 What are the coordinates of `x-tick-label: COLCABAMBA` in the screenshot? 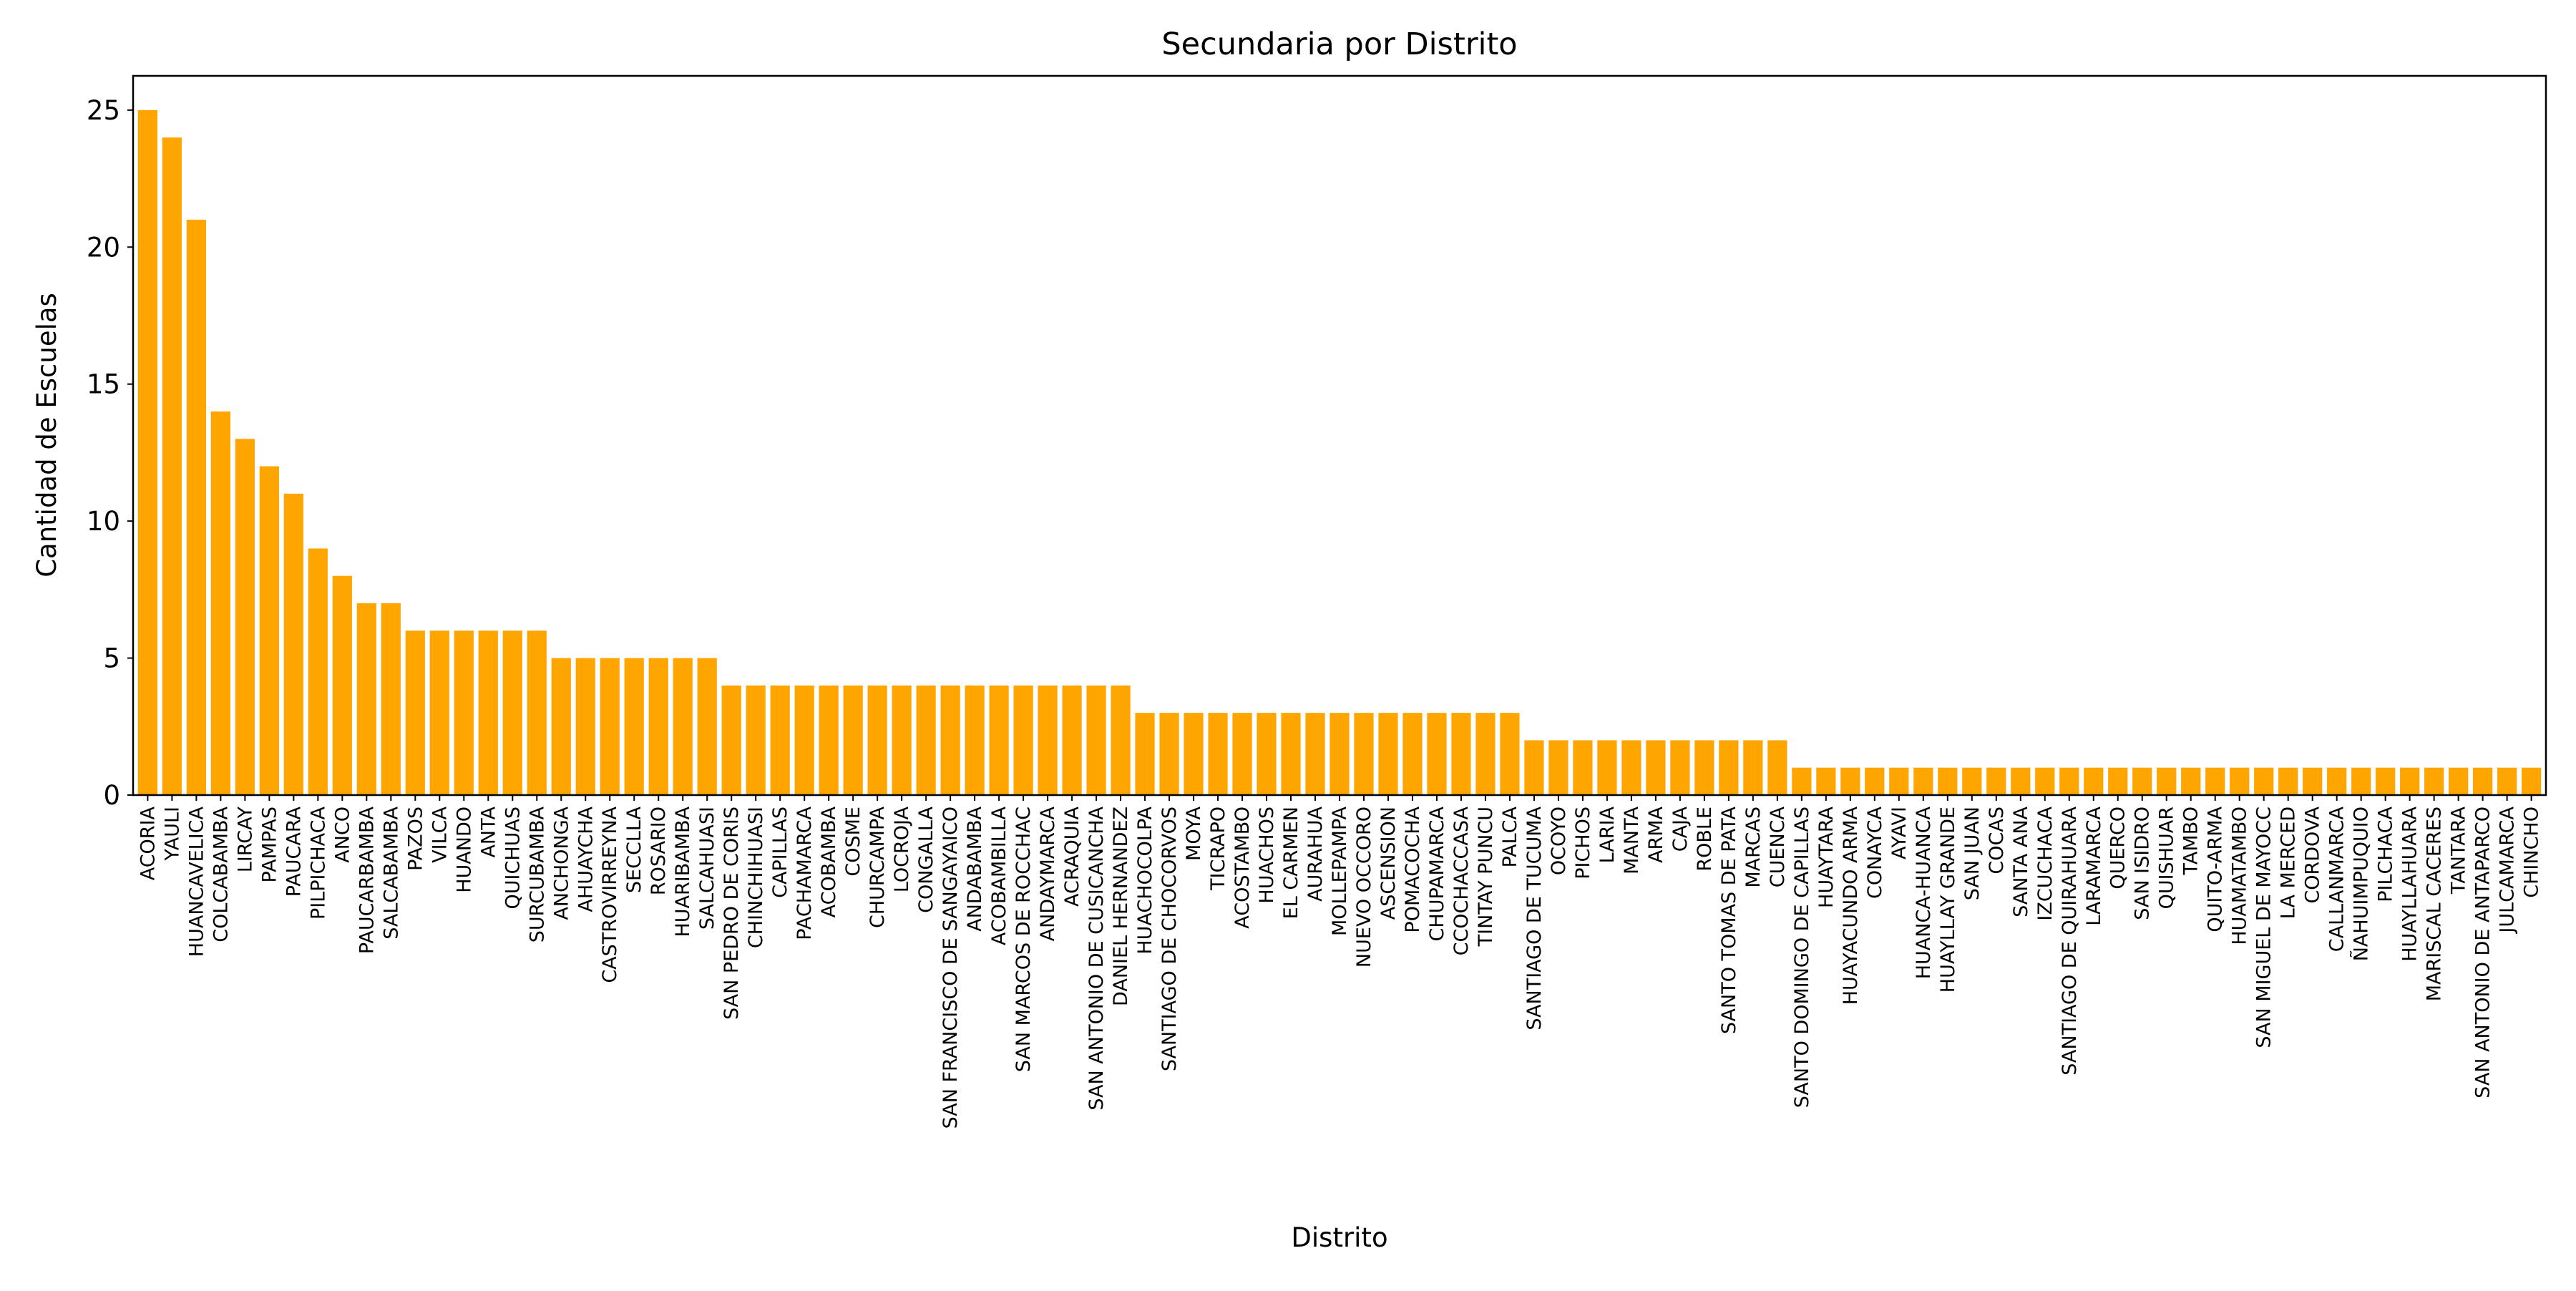 It's located at (221, 874).